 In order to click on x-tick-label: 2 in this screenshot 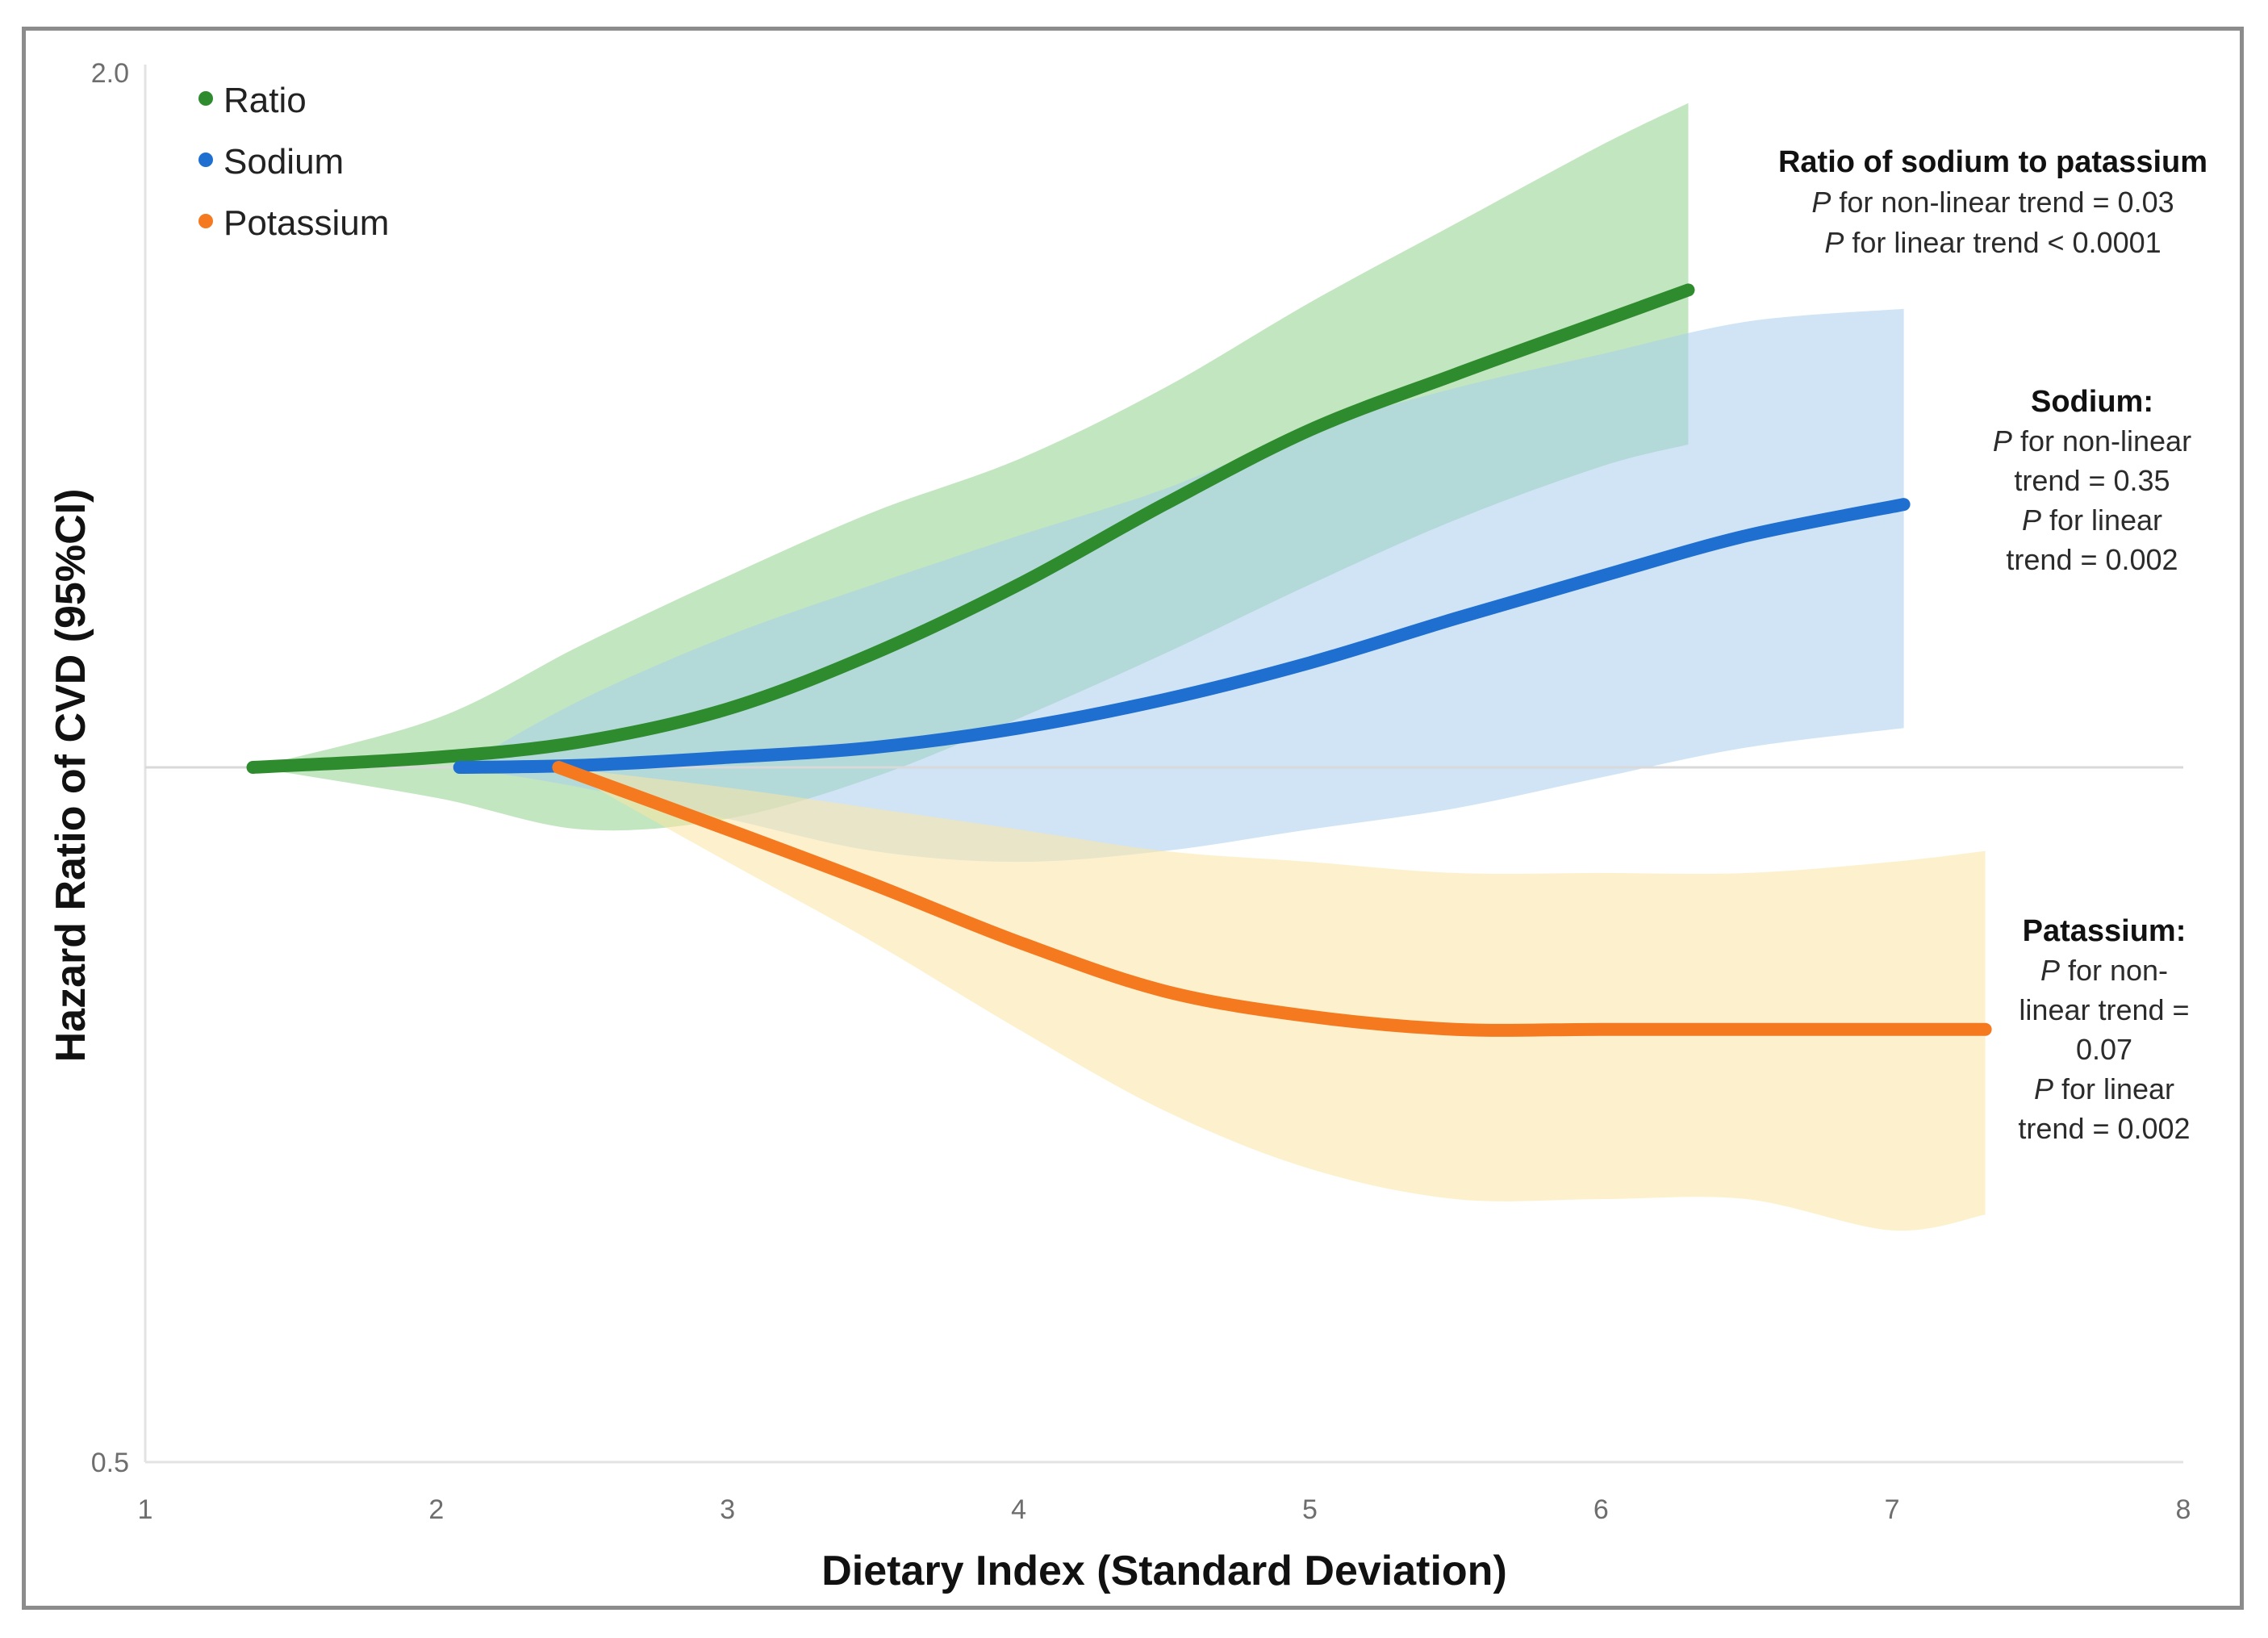, I will do `click(436, 1509)`.